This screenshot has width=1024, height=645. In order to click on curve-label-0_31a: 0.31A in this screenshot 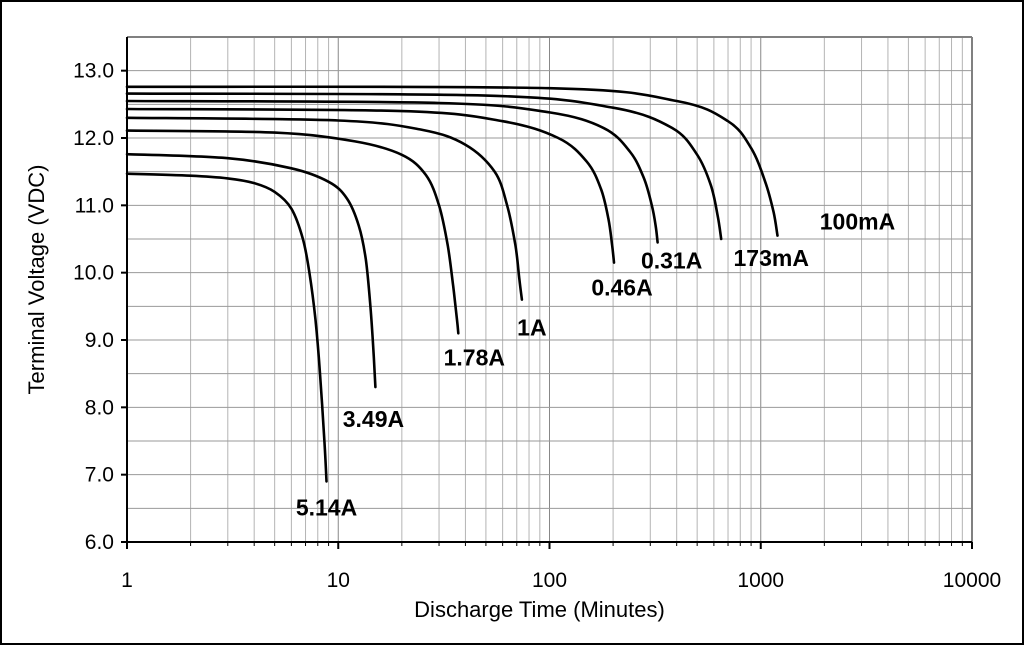, I will do `click(671, 260)`.